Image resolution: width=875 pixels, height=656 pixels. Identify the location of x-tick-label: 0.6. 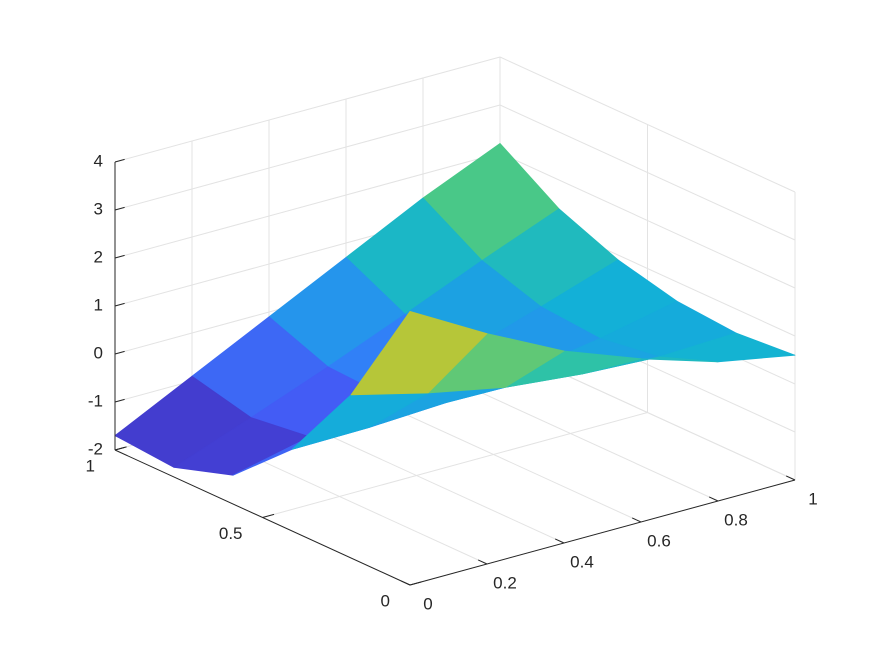
(659, 540).